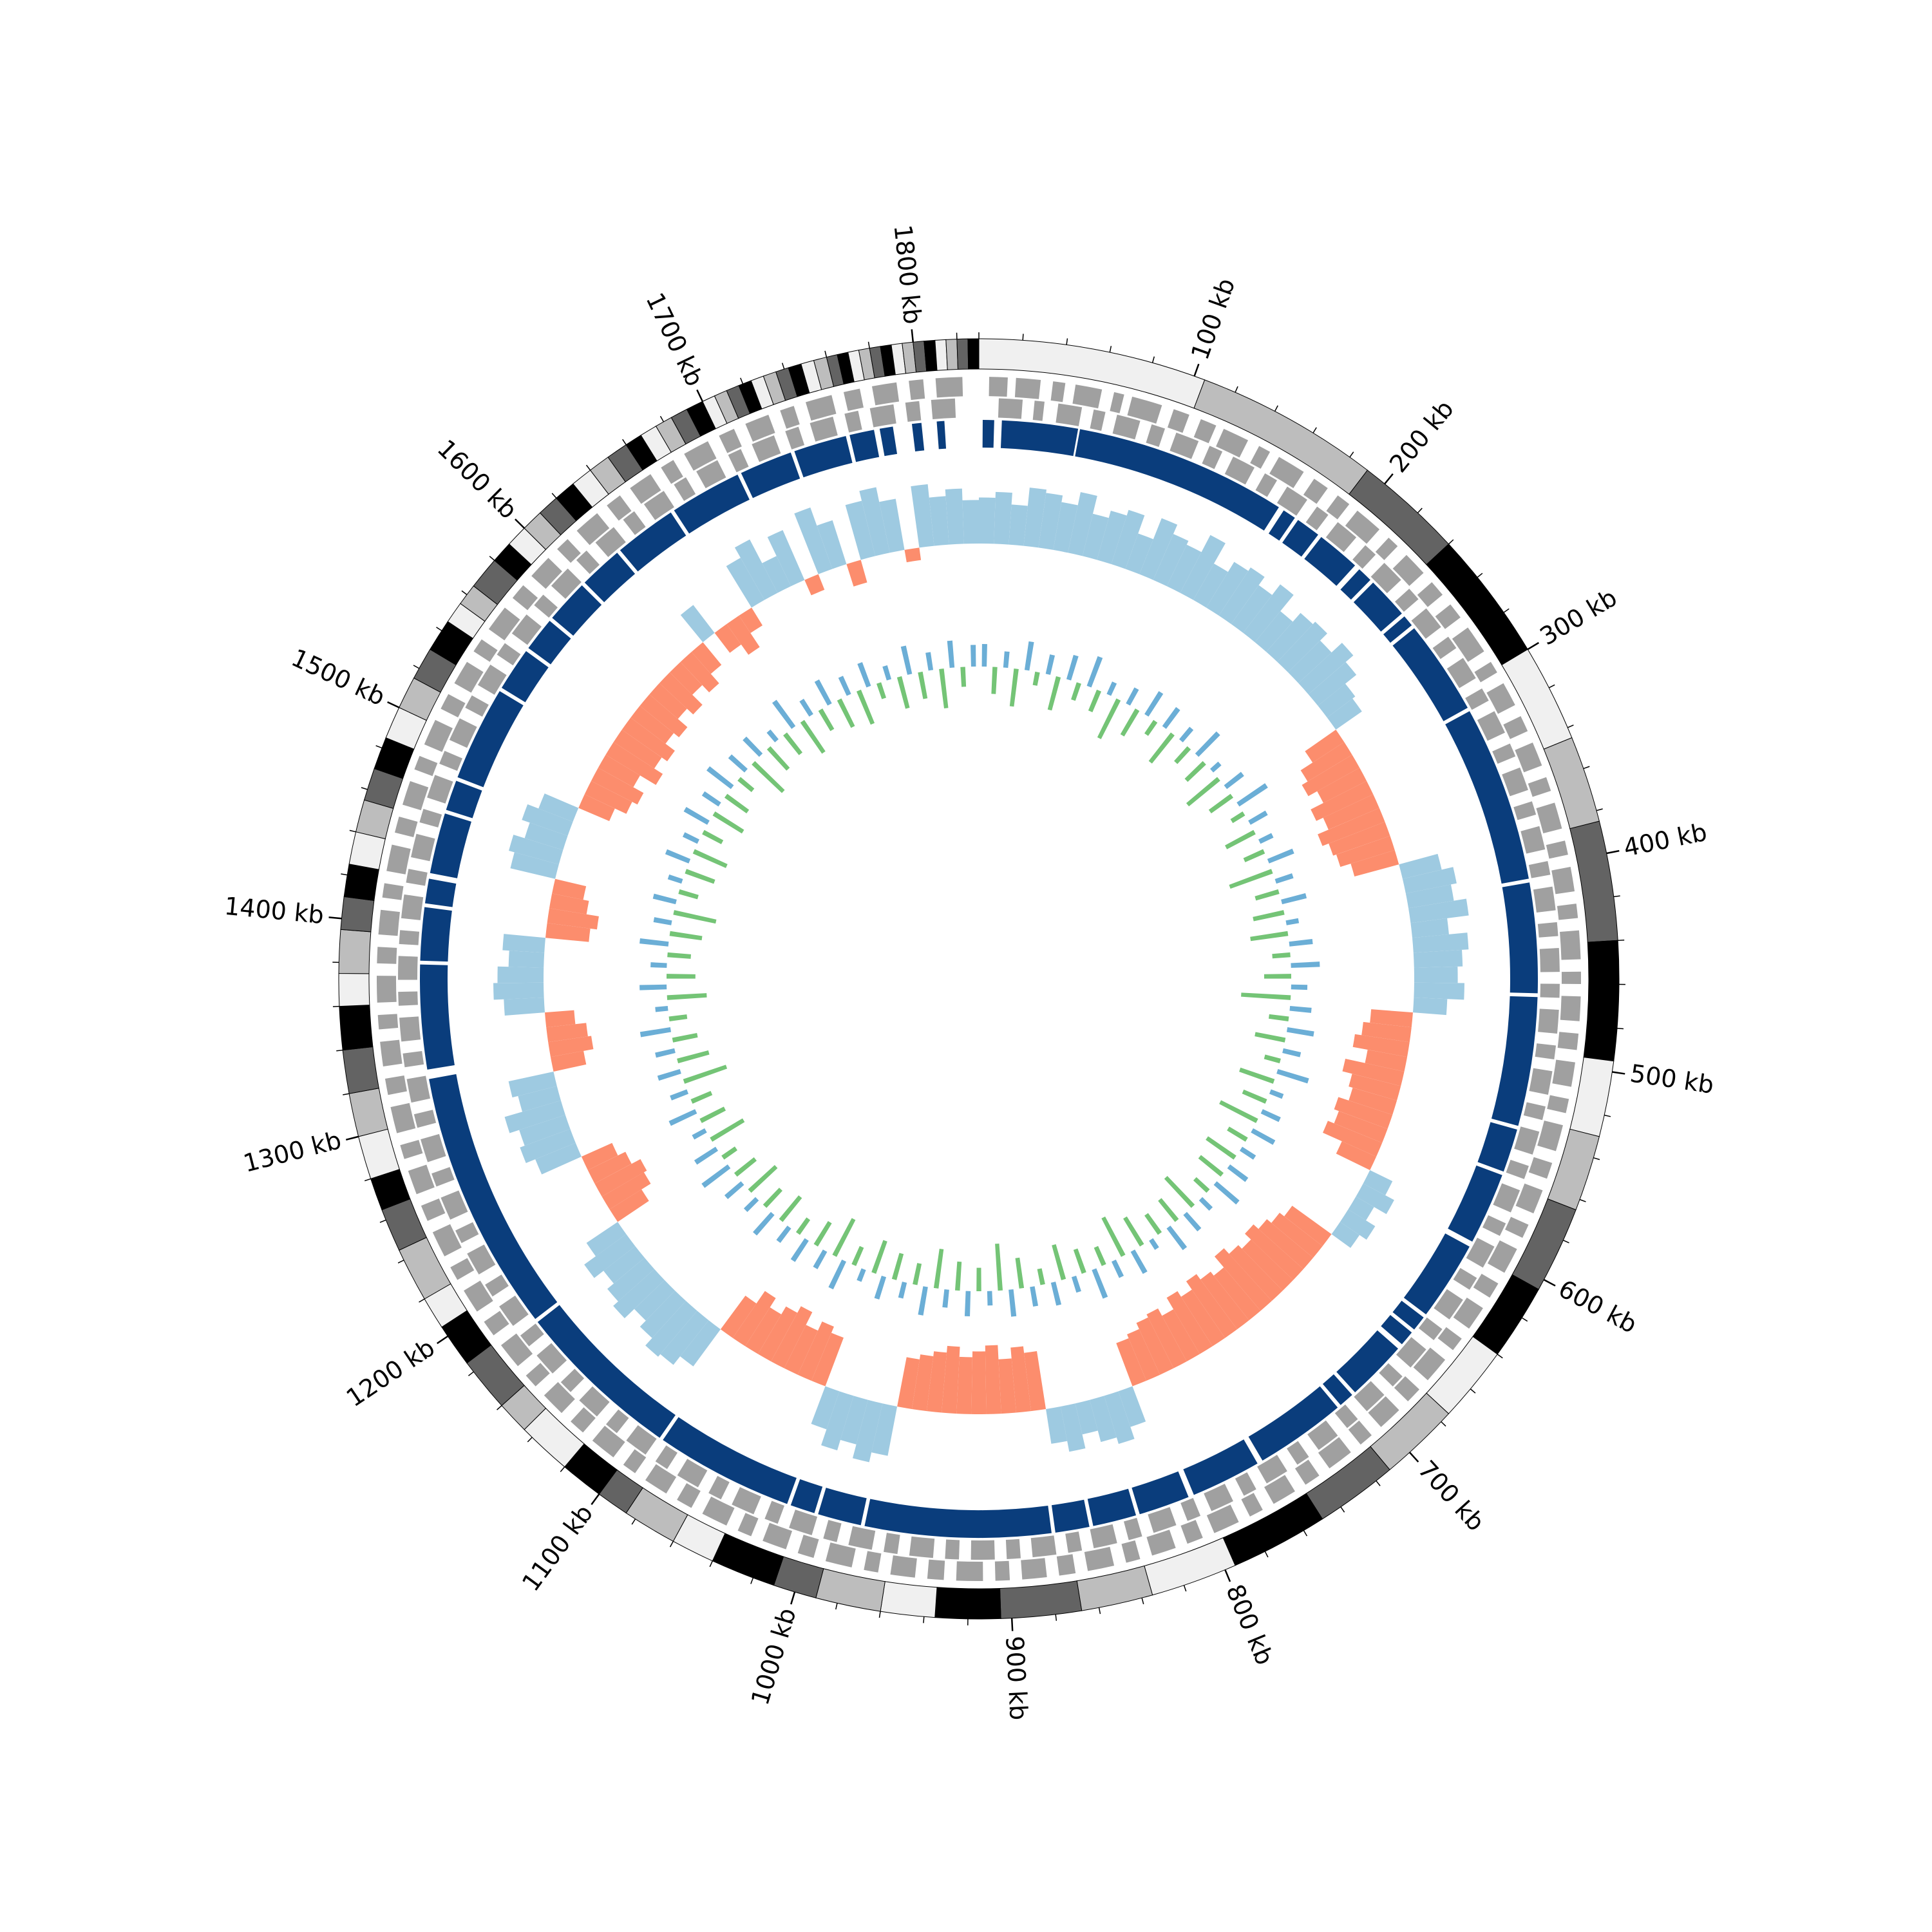  I want to click on tick-label: 800 kb, so click(1250, 1624).